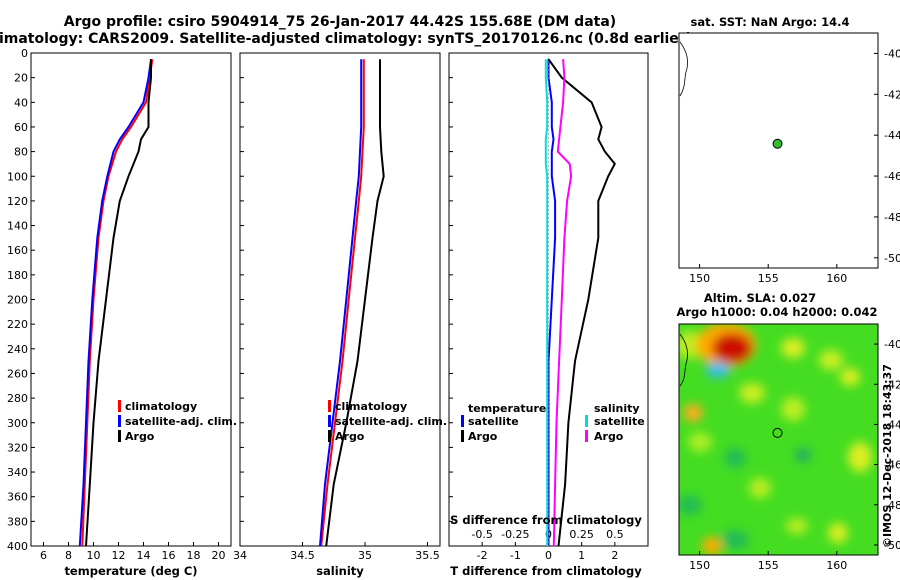 This screenshot has height=580, width=900. What do you see at coordinates (17, 447) in the screenshot?
I see `y-tick-label: 320` at bounding box center [17, 447].